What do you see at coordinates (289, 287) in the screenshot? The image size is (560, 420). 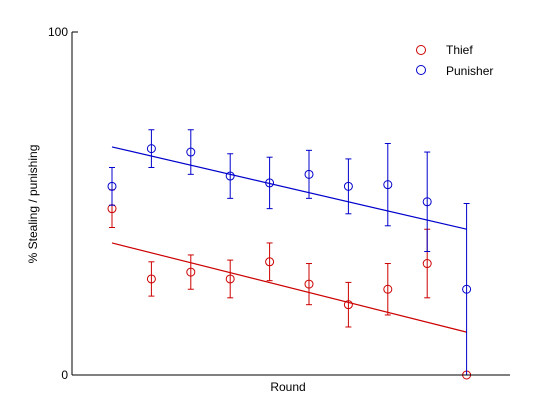 I see `thief-trend-line` at bounding box center [289, 287].